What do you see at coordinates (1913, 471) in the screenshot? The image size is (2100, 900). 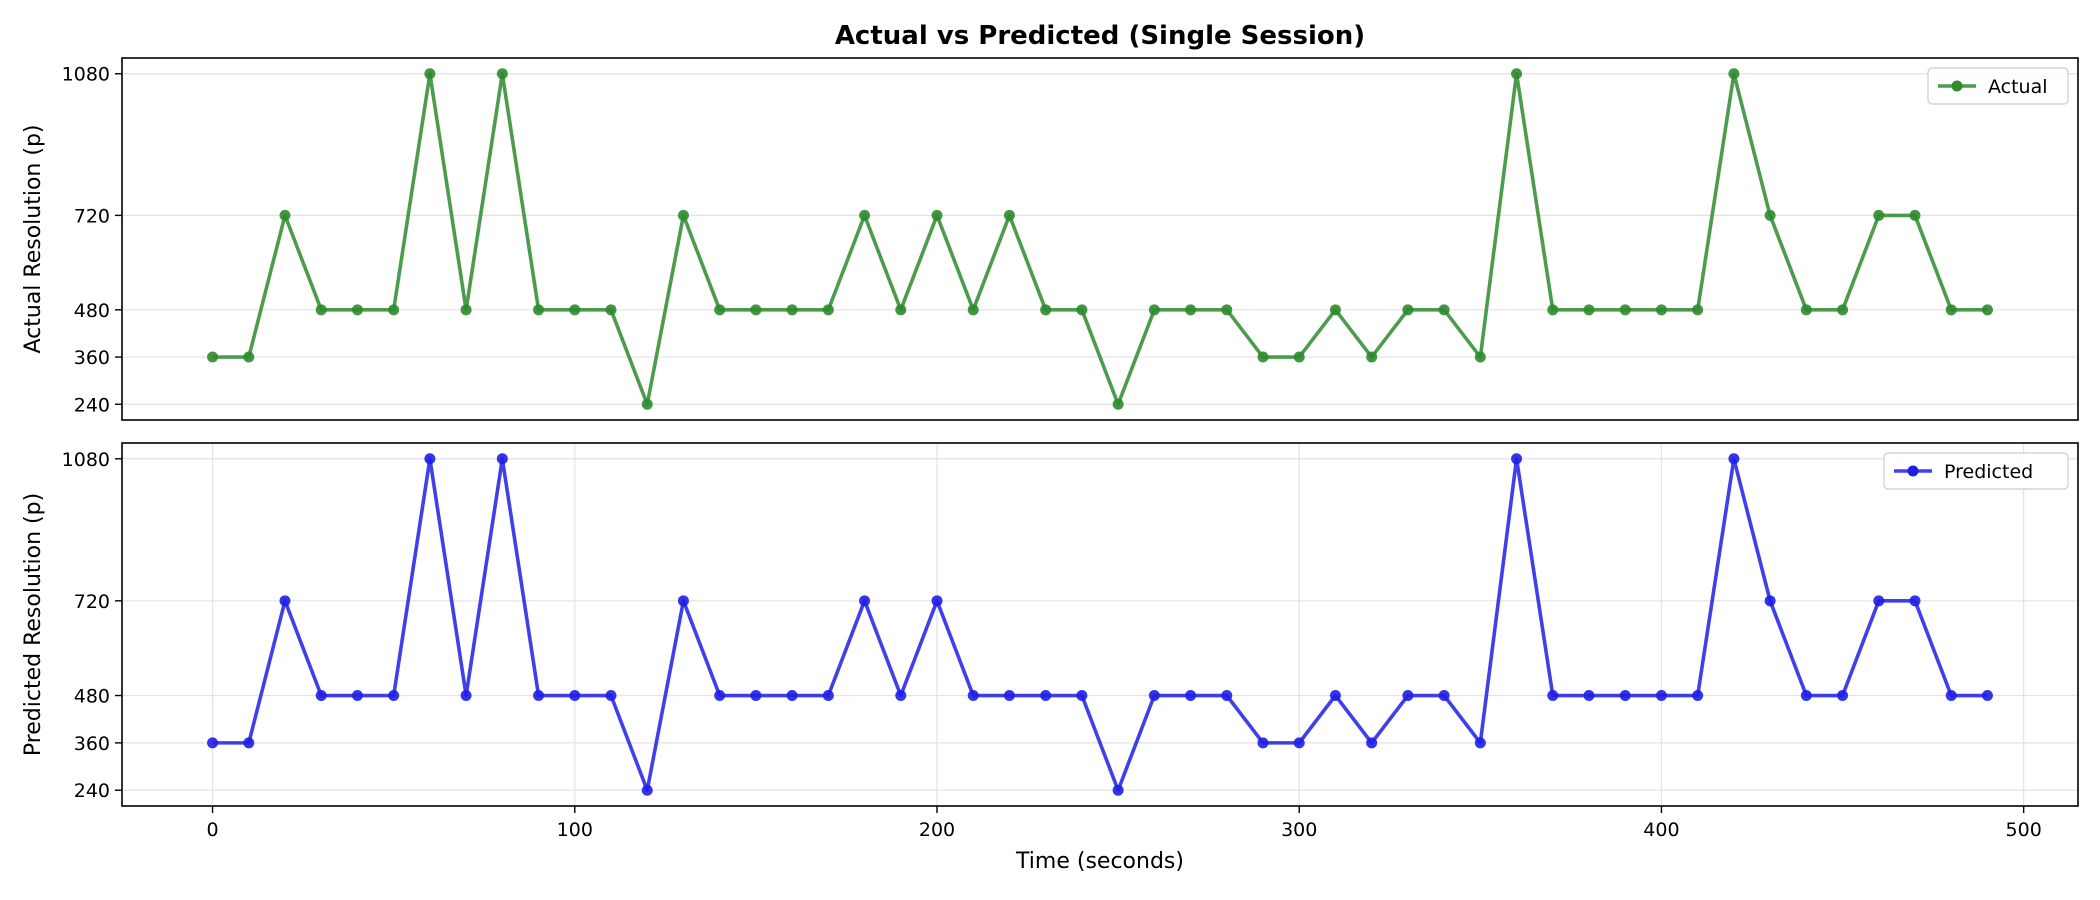 I see `legend-marker` at bounding box center [1913, 471].